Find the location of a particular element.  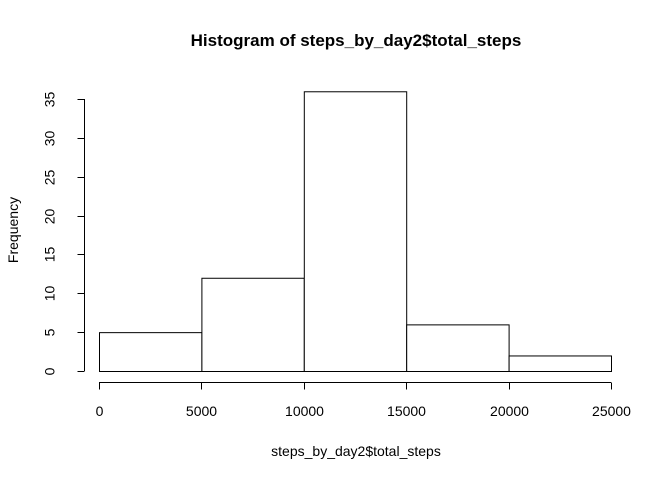

x-tick-label-1: 5000 is located at coordinates (201, 411).